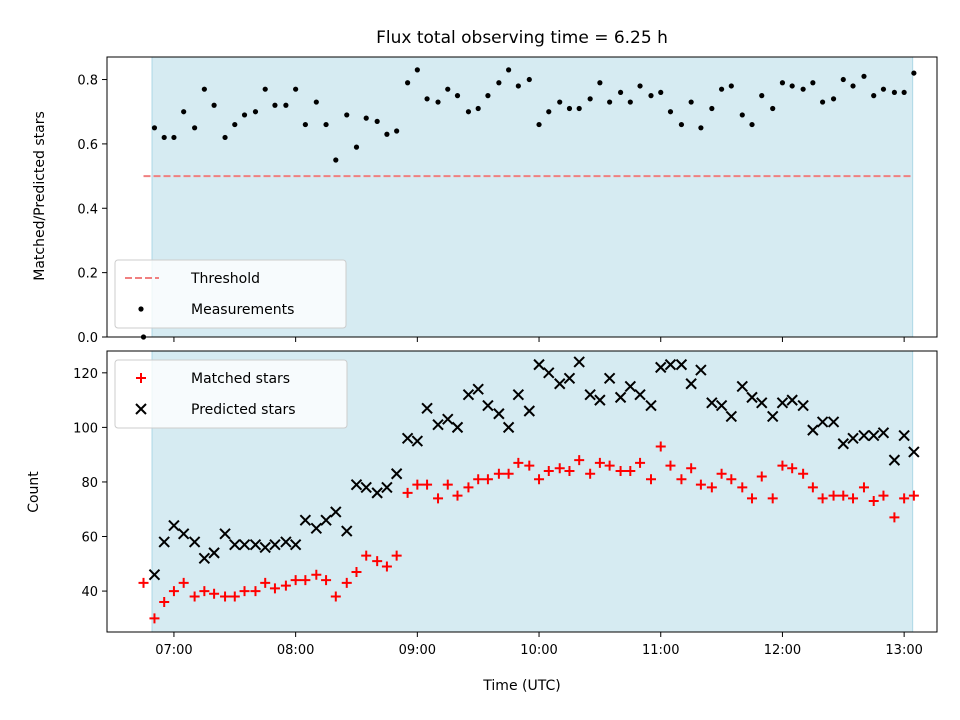 The height and width of the screenshot is (720, 960). I want to click on legend-label: Measurements, so click(242, 310).